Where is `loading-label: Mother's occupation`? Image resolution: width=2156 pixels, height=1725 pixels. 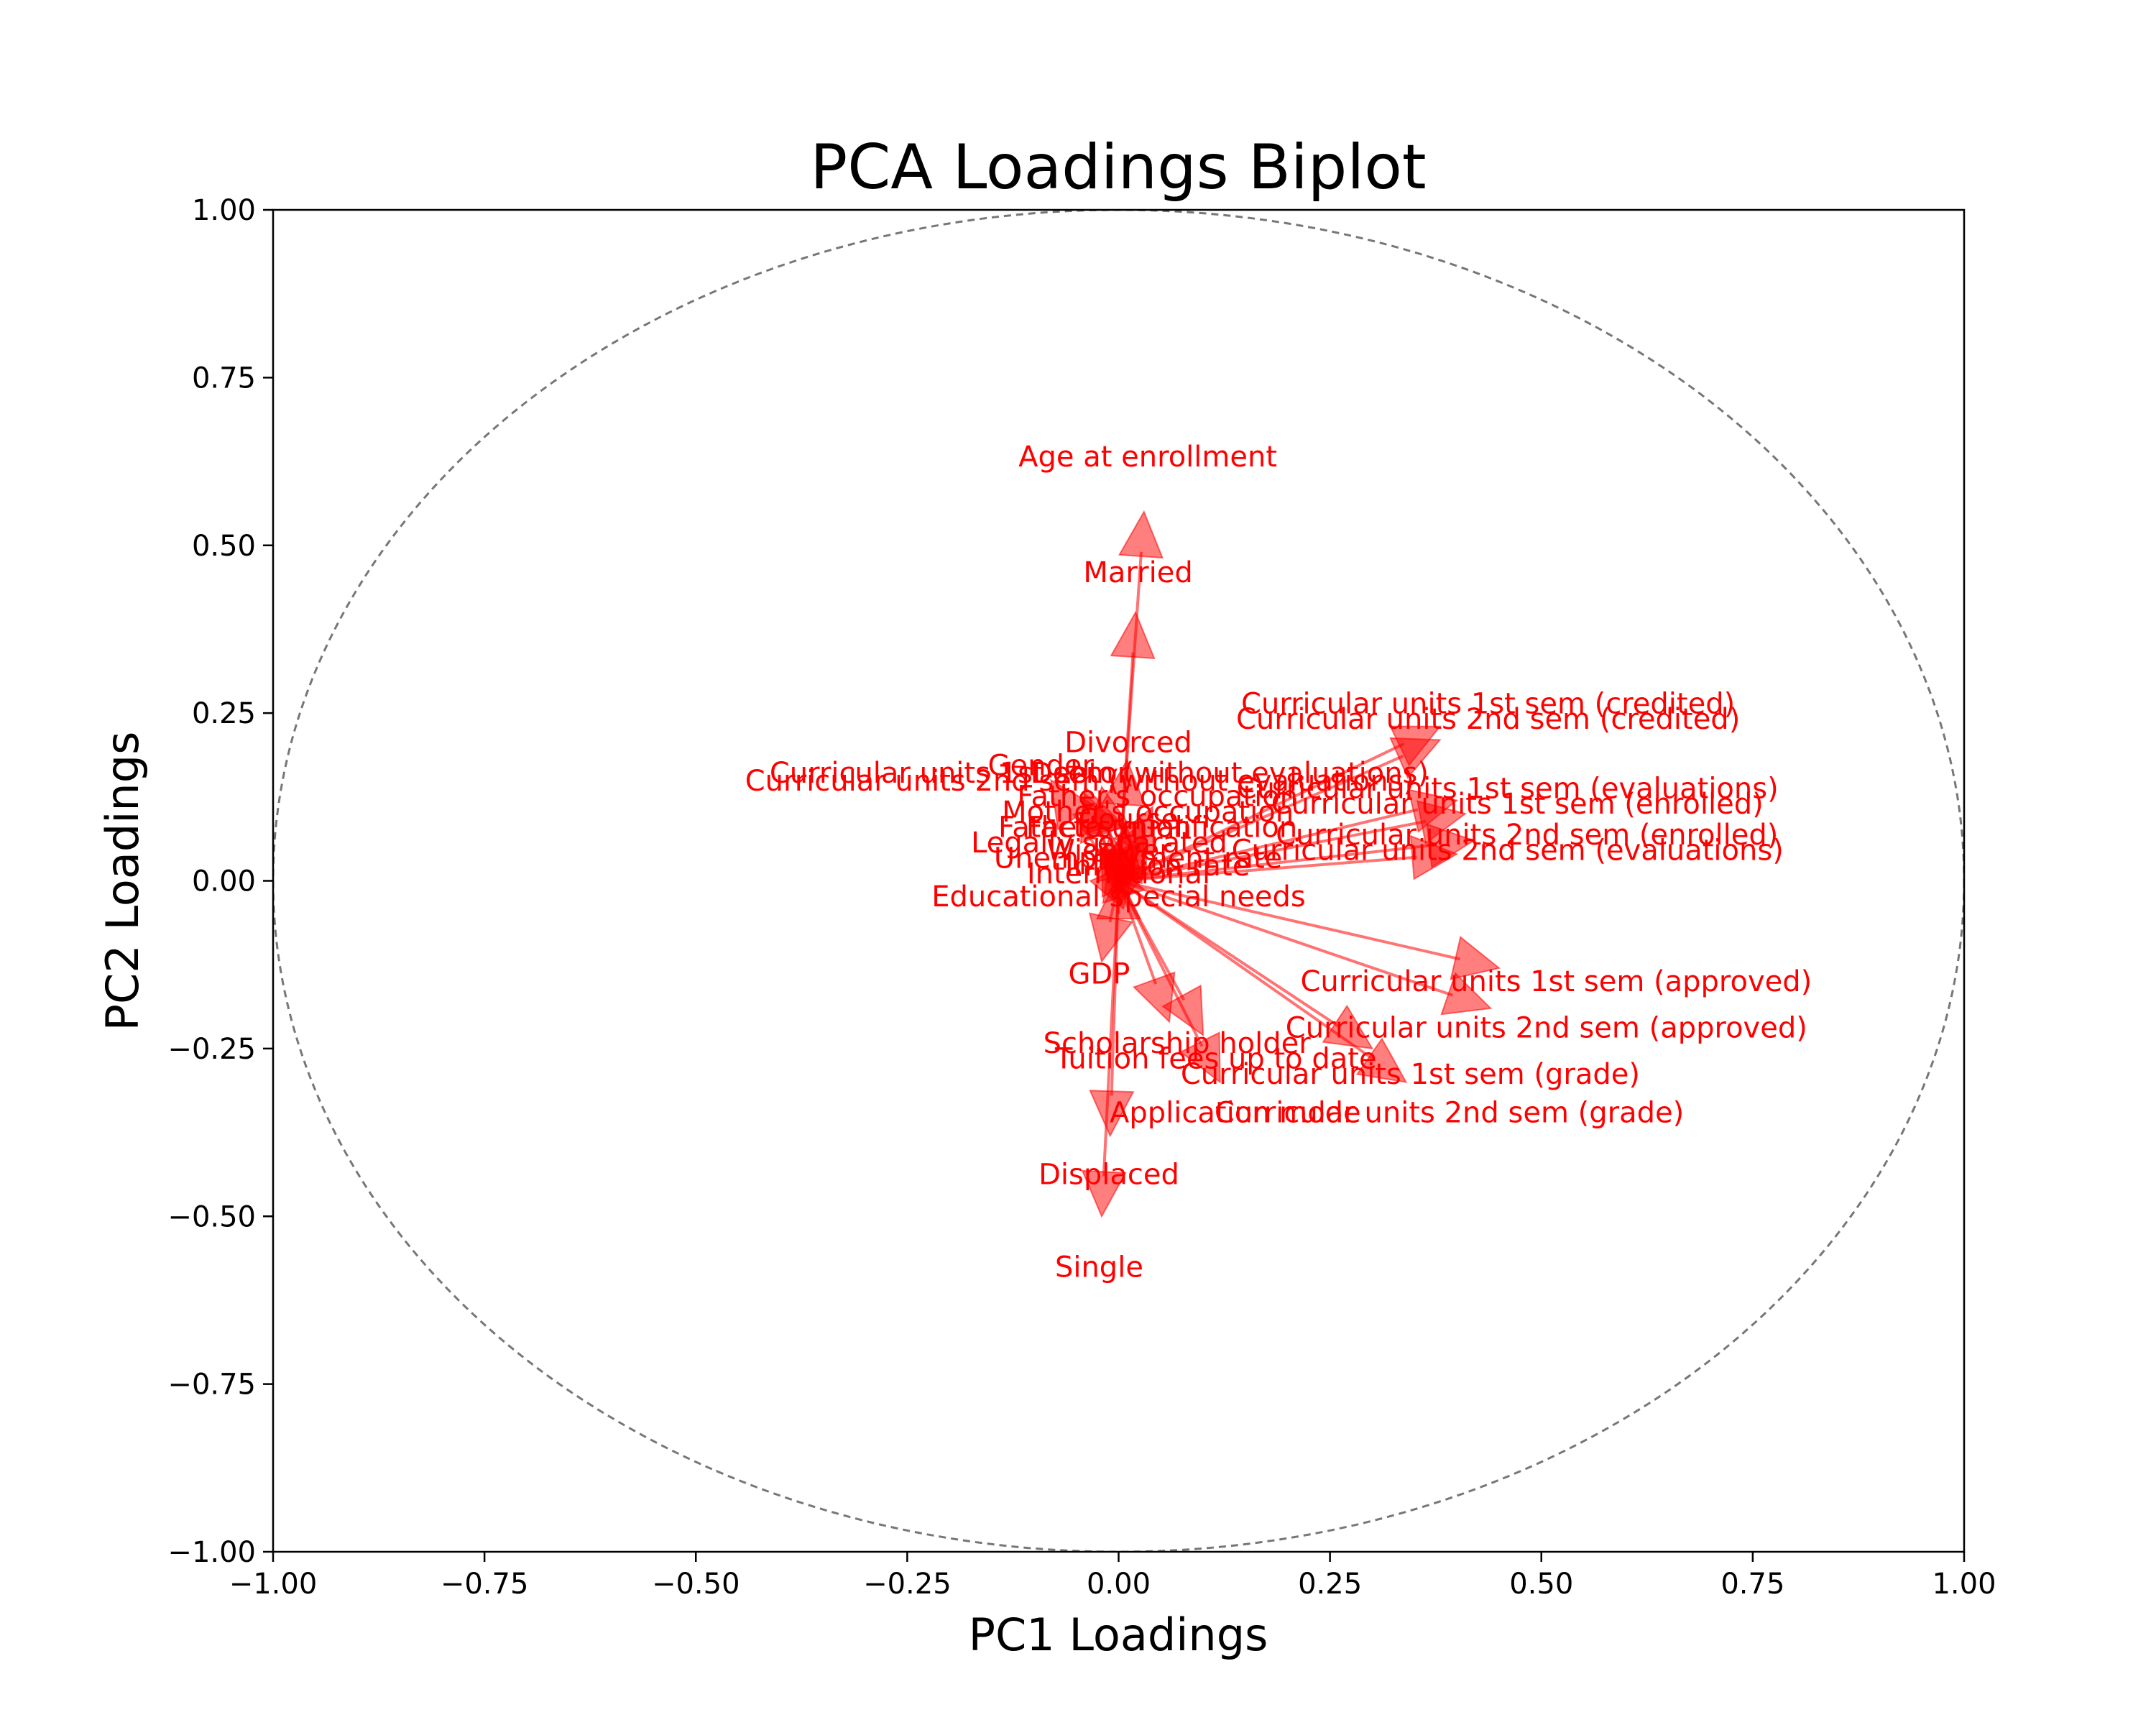 loading-label: Mother's occupation is located at coordinates (1148, 812).